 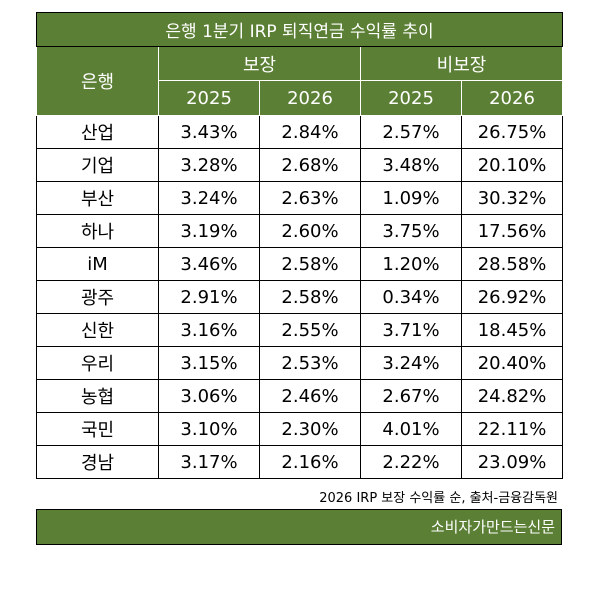 I want to click on bank-name-cell: 국민, so click(x=97, y=429).